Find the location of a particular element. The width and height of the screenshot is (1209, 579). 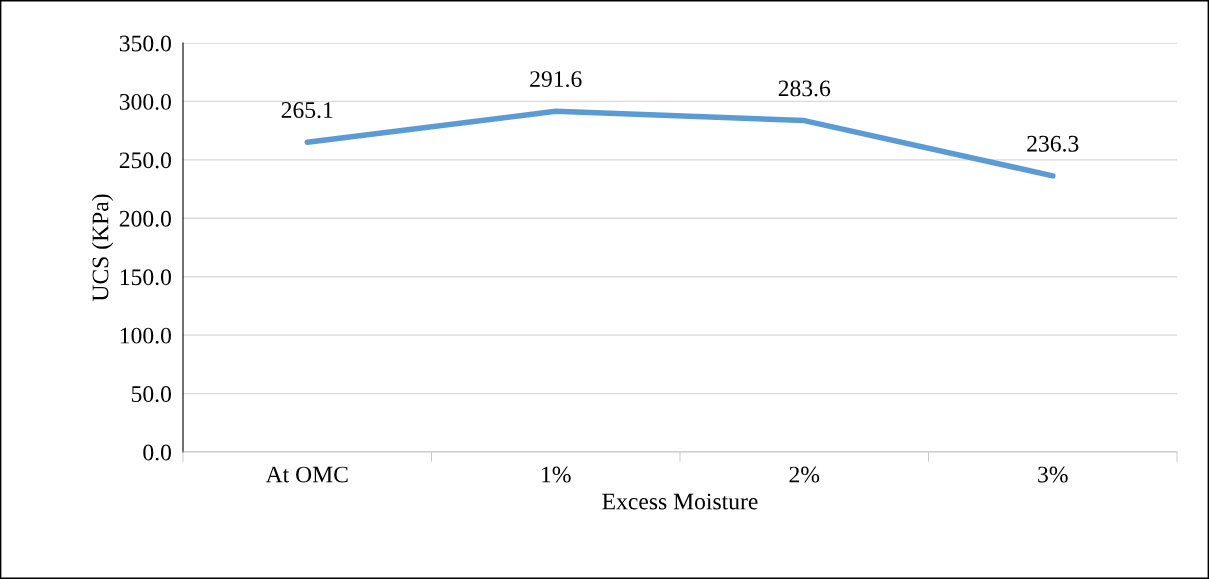

x-tick-label: 2% is located at coordinates (804, 474).